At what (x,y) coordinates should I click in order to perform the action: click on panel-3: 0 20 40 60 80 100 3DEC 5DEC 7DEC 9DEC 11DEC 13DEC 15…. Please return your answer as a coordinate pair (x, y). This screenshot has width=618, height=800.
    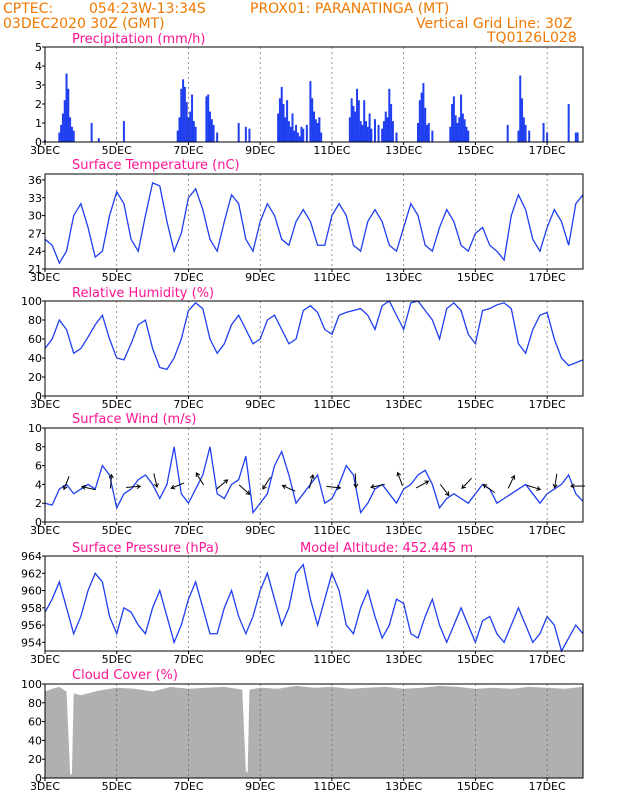
    Looking at the image, I should click on (302, 348).